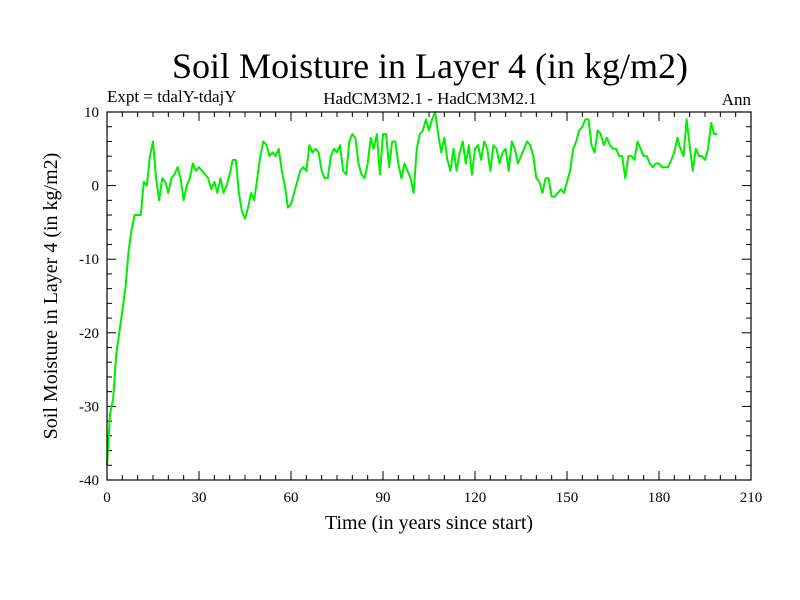  I want to click on y-tick-label: -40, so click(89, 481).